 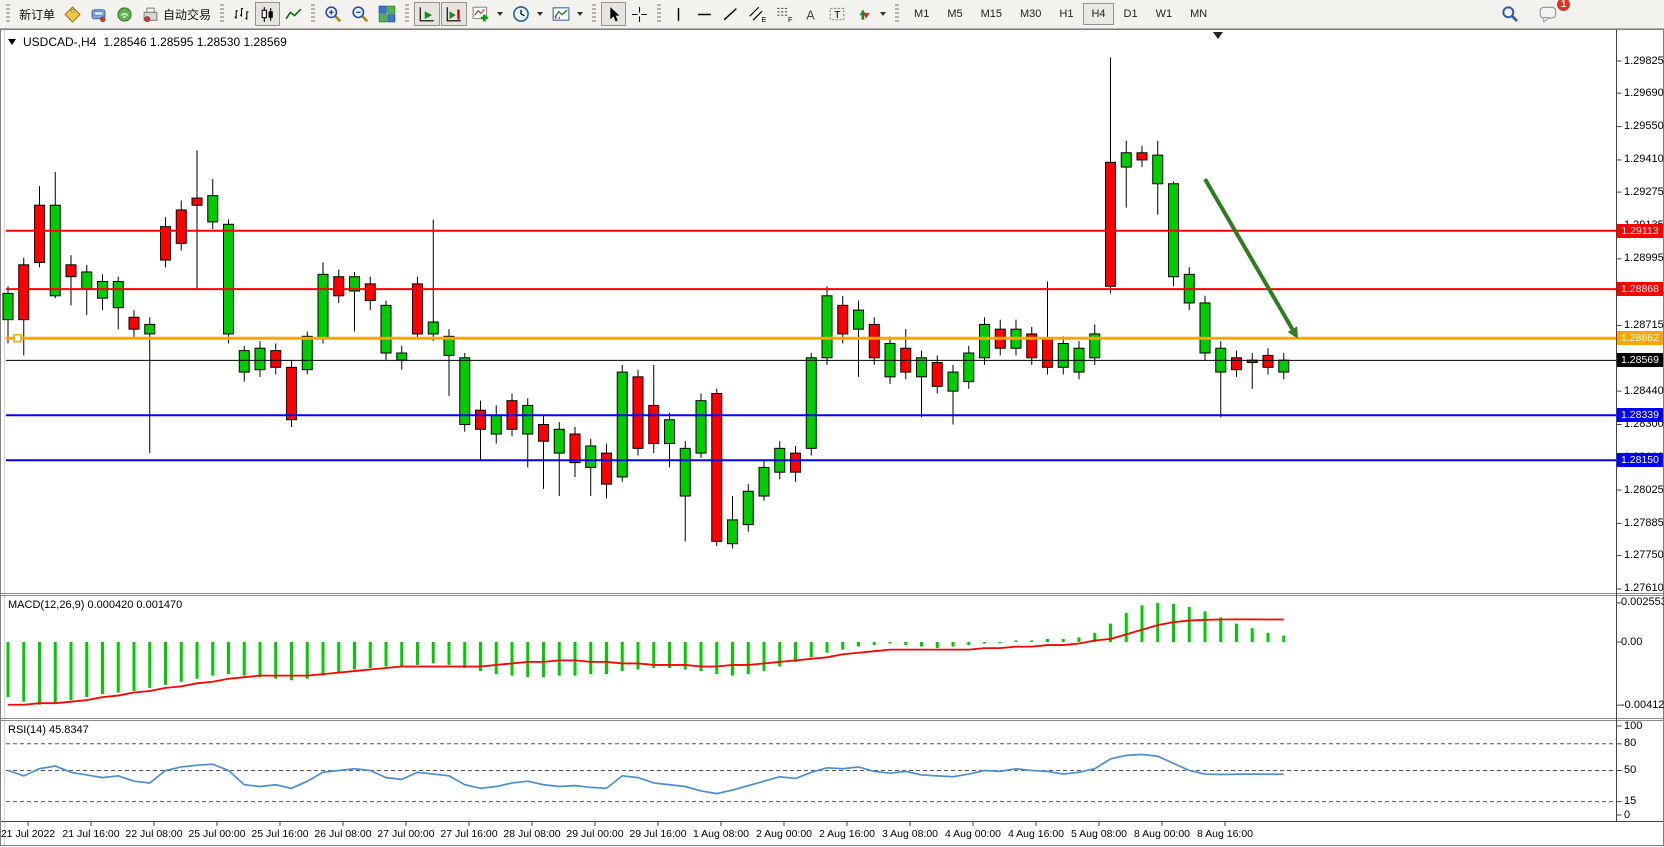 What do you see at coordinates (1644, 555) in the screenshot?
I see `price-axis-label: 1.27750` at bounding box center [1644, 555].